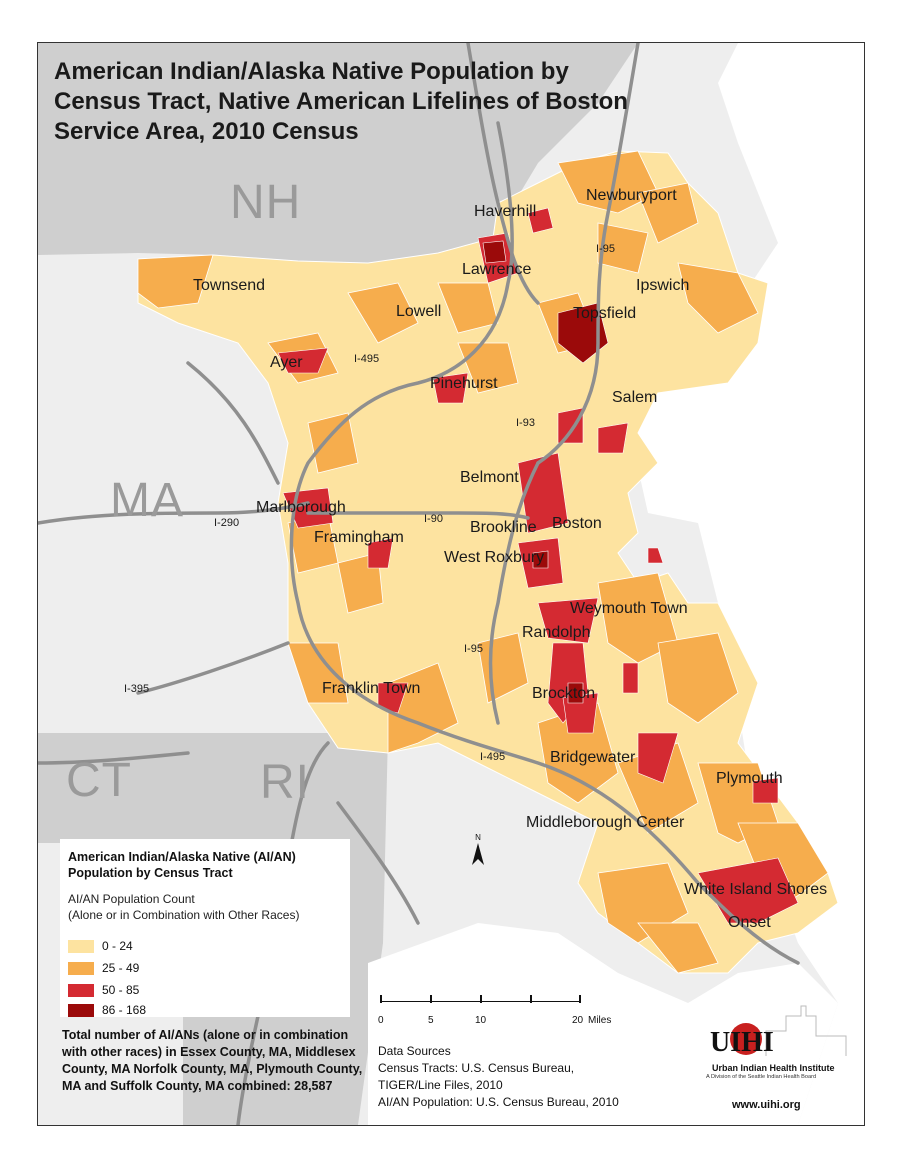 The width and height of the screenshot is (900, 1165). I want to click on uihi-logo: UIHI, so click(781, 1048).